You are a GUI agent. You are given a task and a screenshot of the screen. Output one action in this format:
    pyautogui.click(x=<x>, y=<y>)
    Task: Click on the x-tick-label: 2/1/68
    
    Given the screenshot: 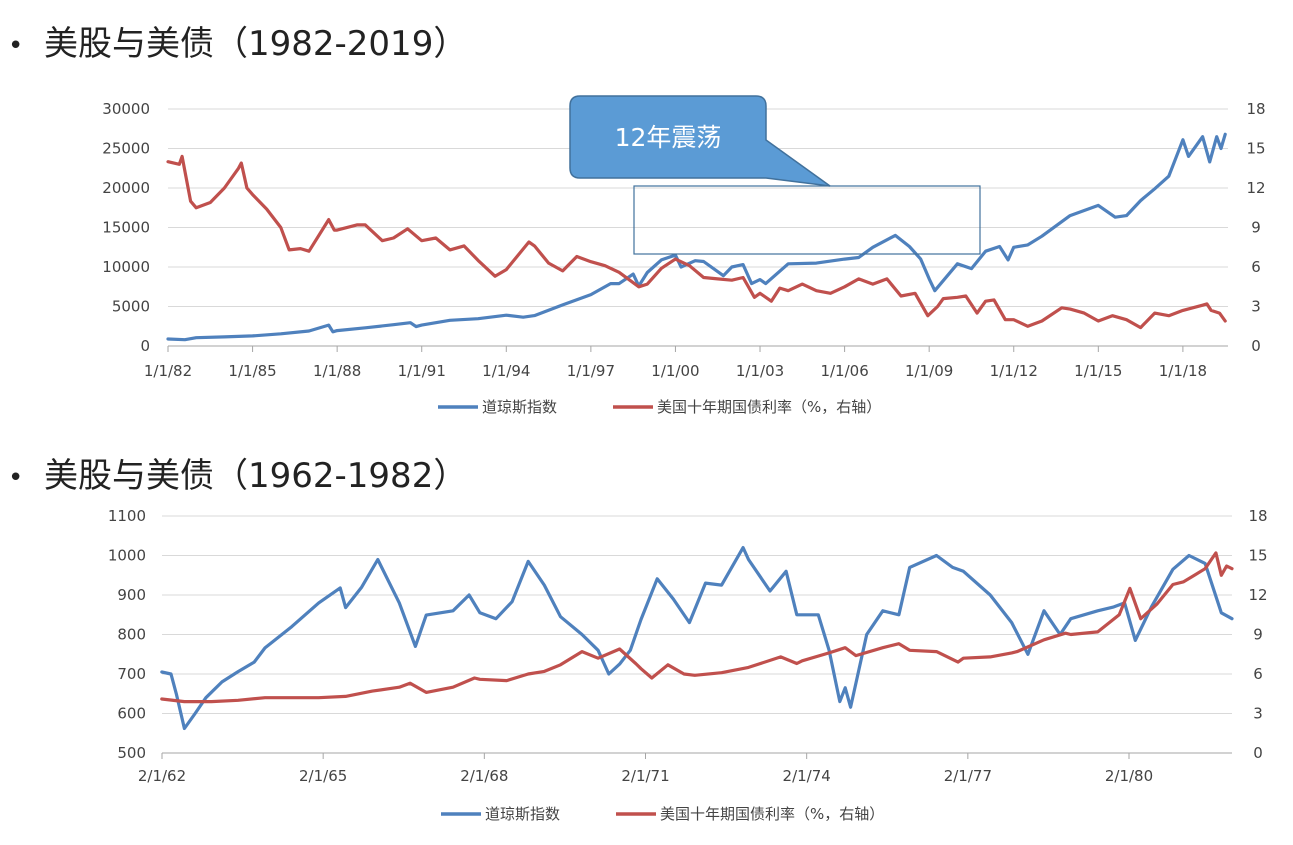 What is the action you would take?
    pyautogui.click(x=484, y=776)
    